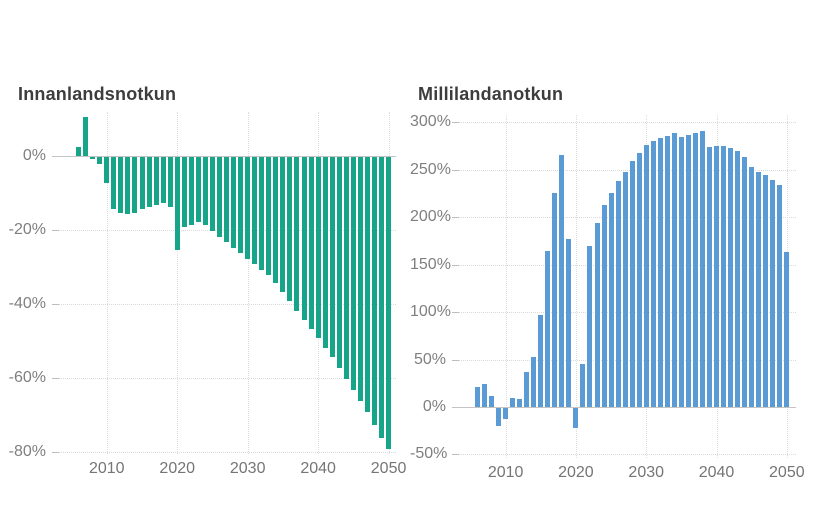  Describe the element at coordinates (624, 123) in the screenshot. I see `y-grid-line` at that location.